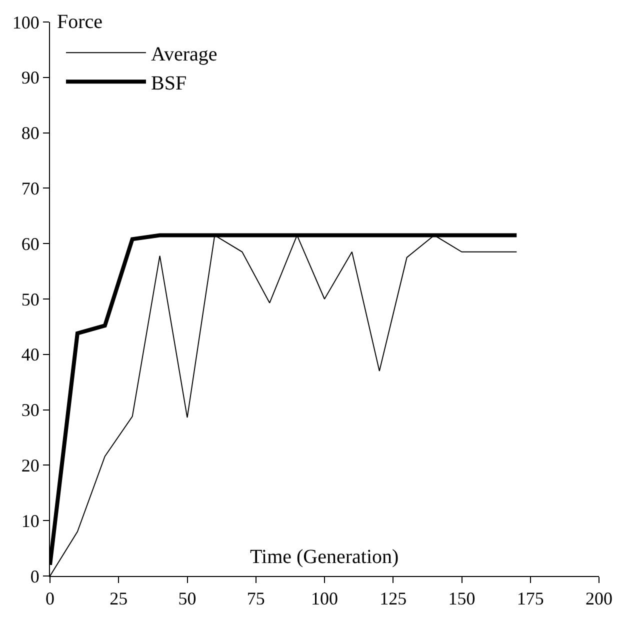  I want to click on x-tick-label: 175, so click(530, 598).